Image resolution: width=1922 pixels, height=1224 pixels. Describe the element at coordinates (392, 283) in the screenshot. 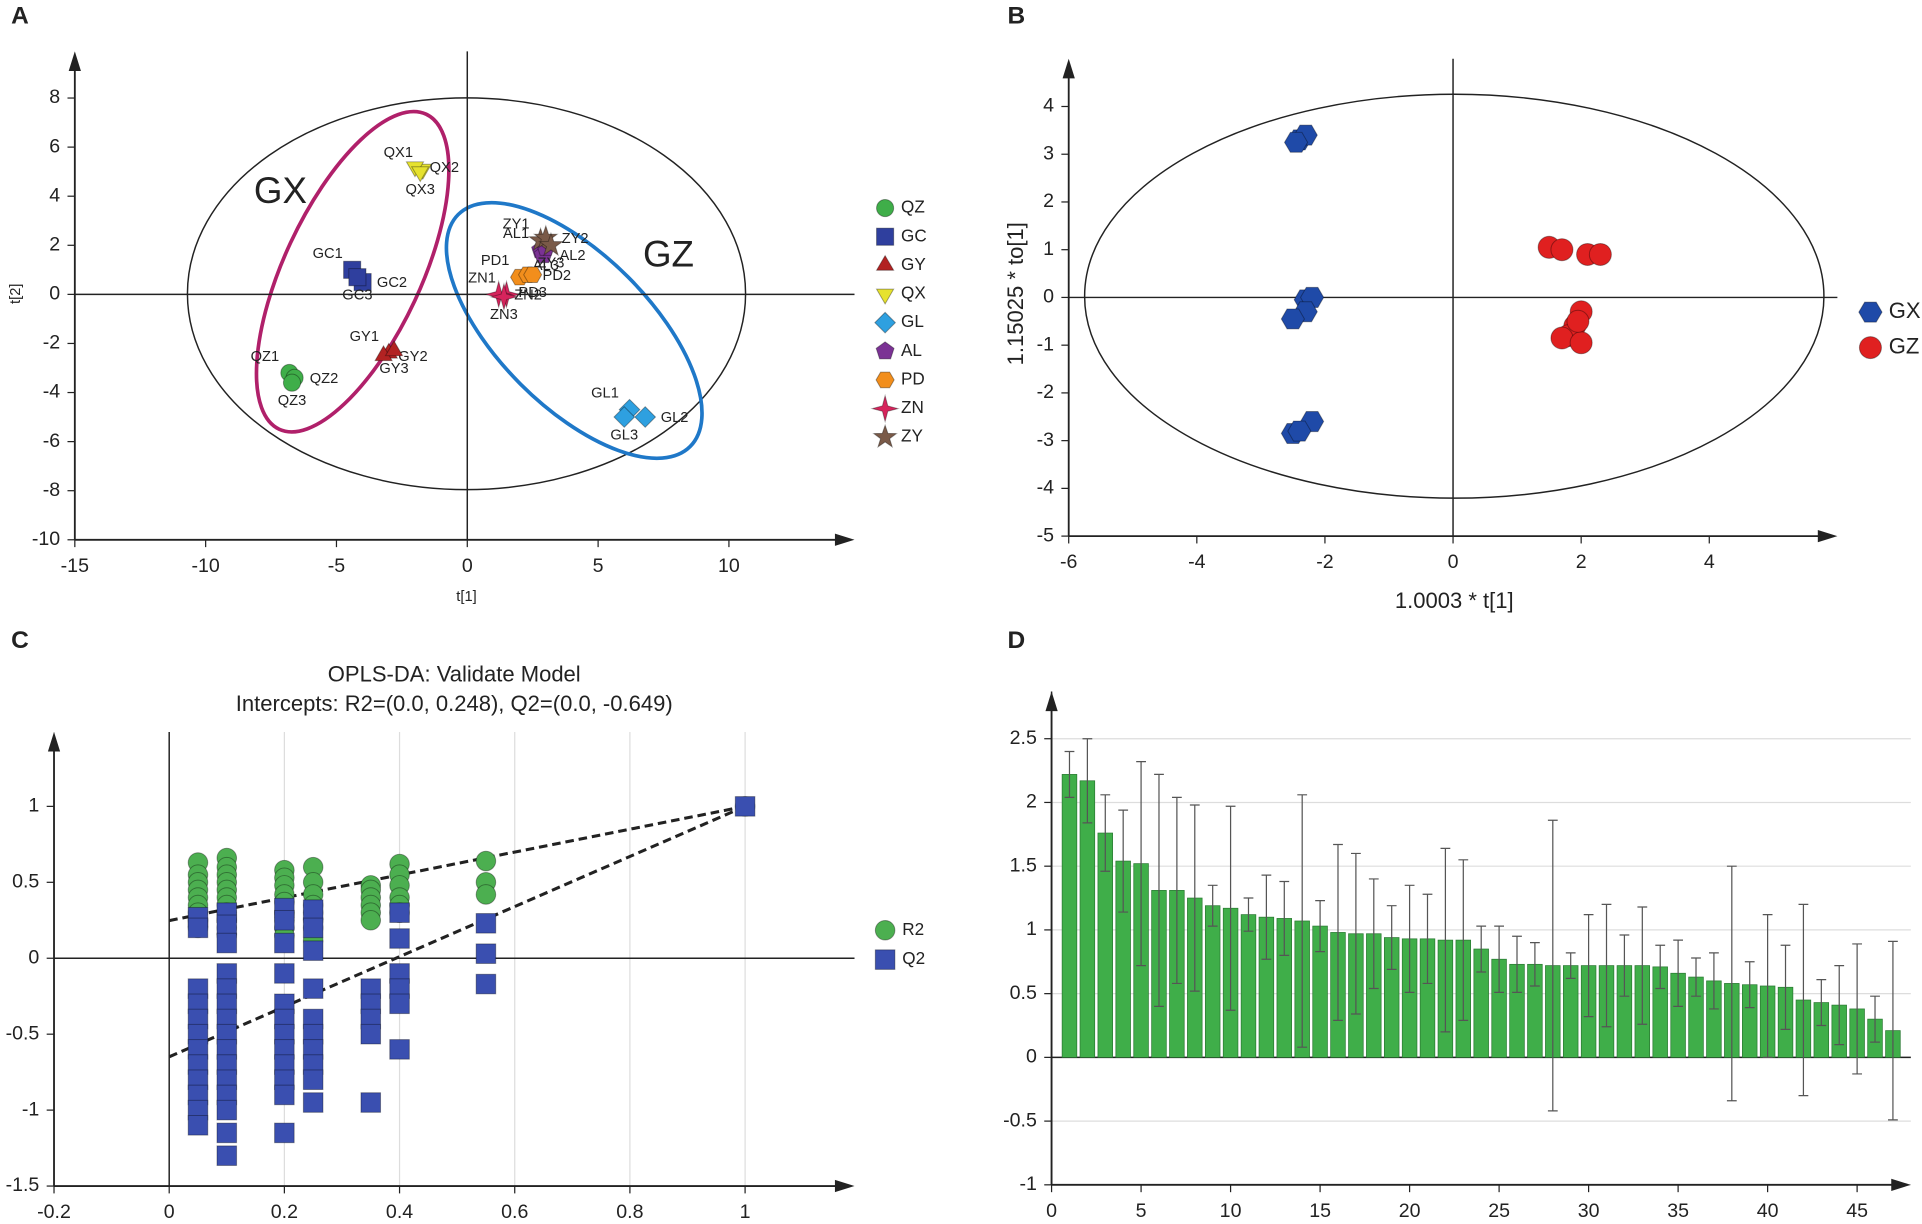

I see `point-label: GC2` at that location.